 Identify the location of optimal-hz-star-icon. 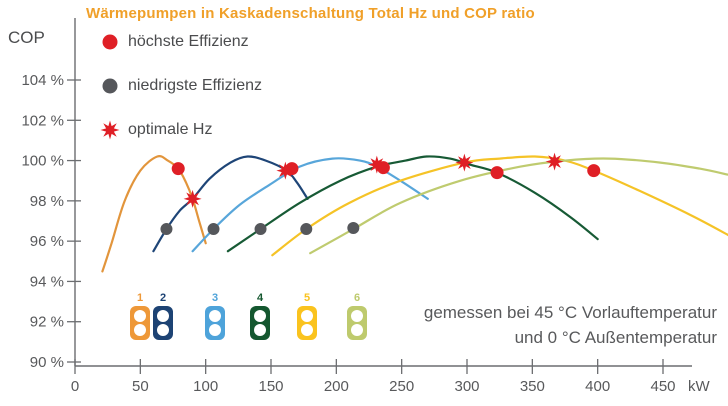
(110, 130).